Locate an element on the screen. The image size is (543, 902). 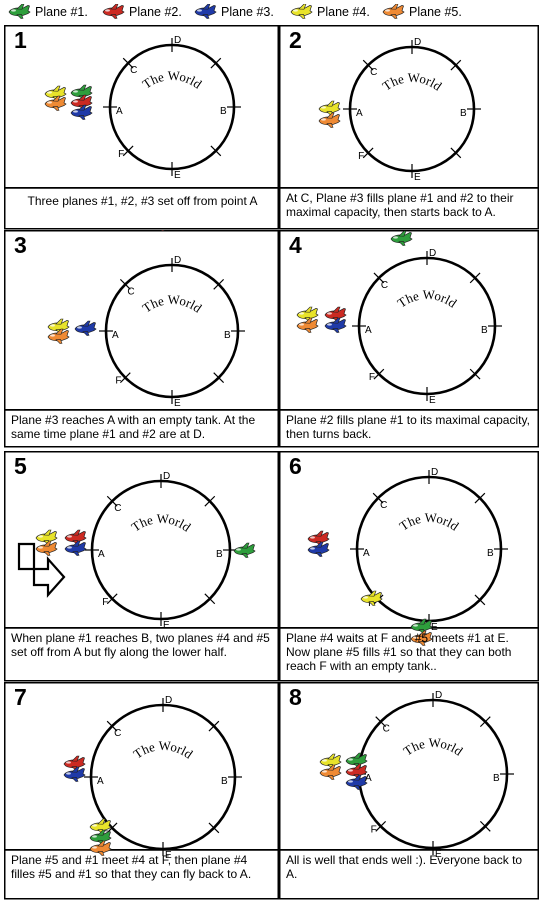
legend-label: Plane #4. is located at coordinates (343, 12).